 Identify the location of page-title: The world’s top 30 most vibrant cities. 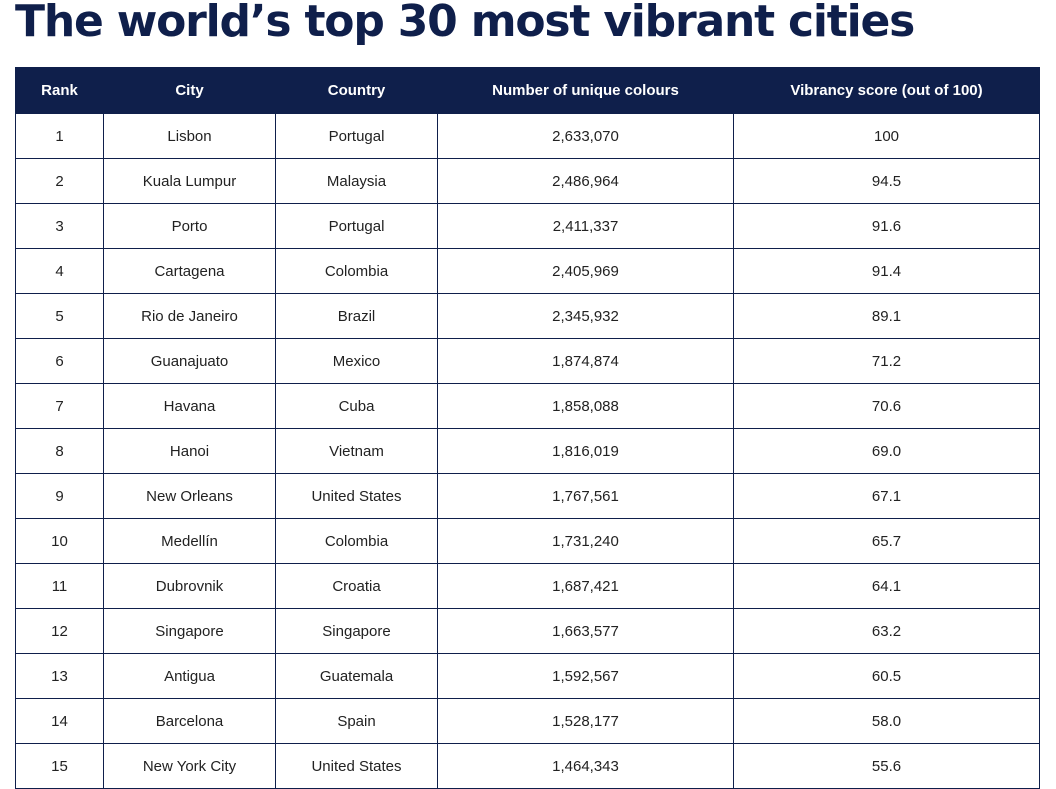
(465, 23).